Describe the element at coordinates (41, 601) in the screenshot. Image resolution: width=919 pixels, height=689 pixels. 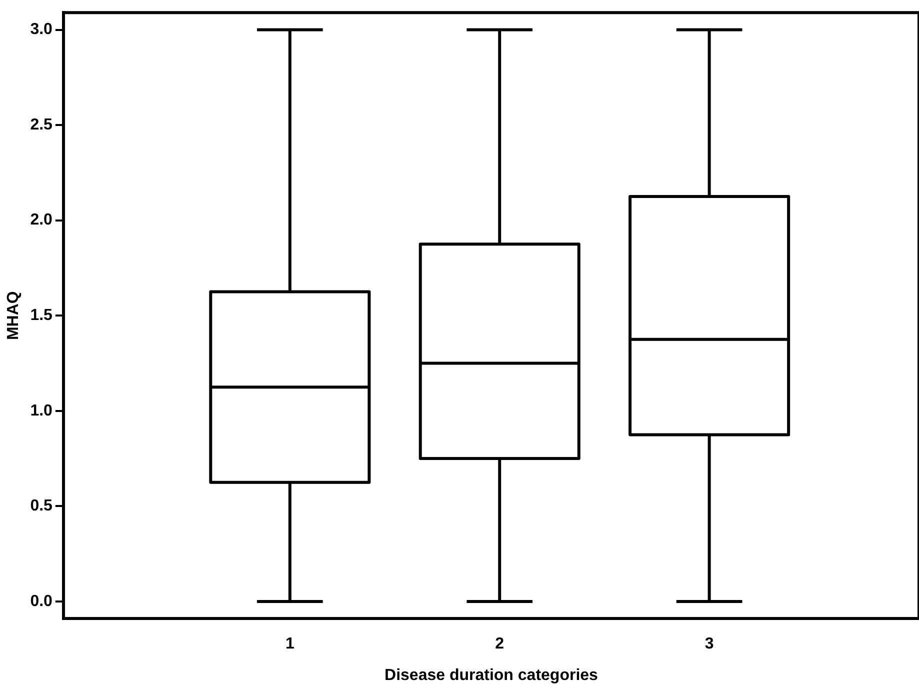
I see `y-tick-label: 0.0` at that location.